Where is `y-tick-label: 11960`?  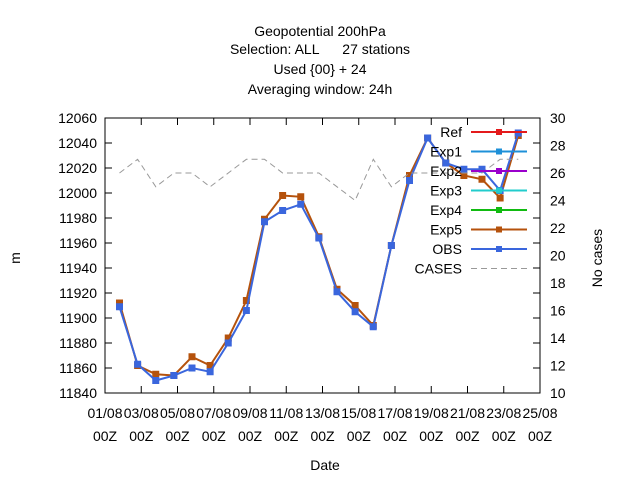
y-tick-label: 11960 is located at coordinates (78, 243).